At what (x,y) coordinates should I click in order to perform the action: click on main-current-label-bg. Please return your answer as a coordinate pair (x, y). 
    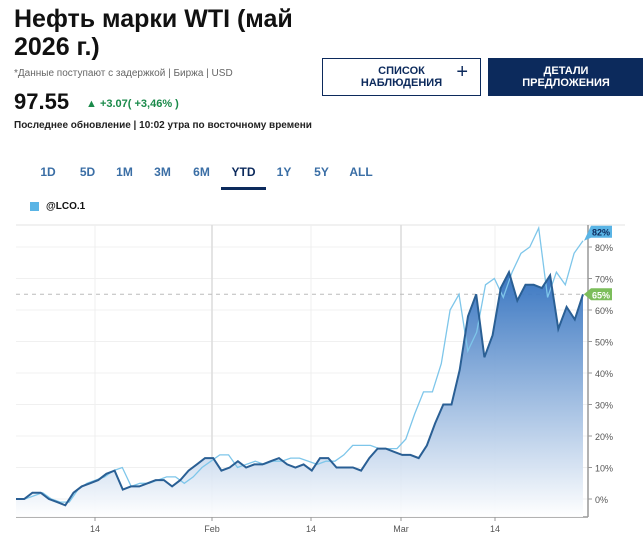
    Looking at the image, I should click on (598, 294).